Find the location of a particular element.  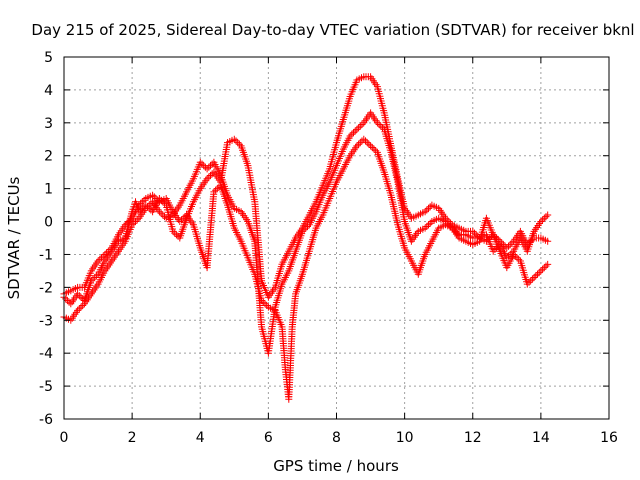

y-tick-label: -2 is located at coordinates (46, 288).